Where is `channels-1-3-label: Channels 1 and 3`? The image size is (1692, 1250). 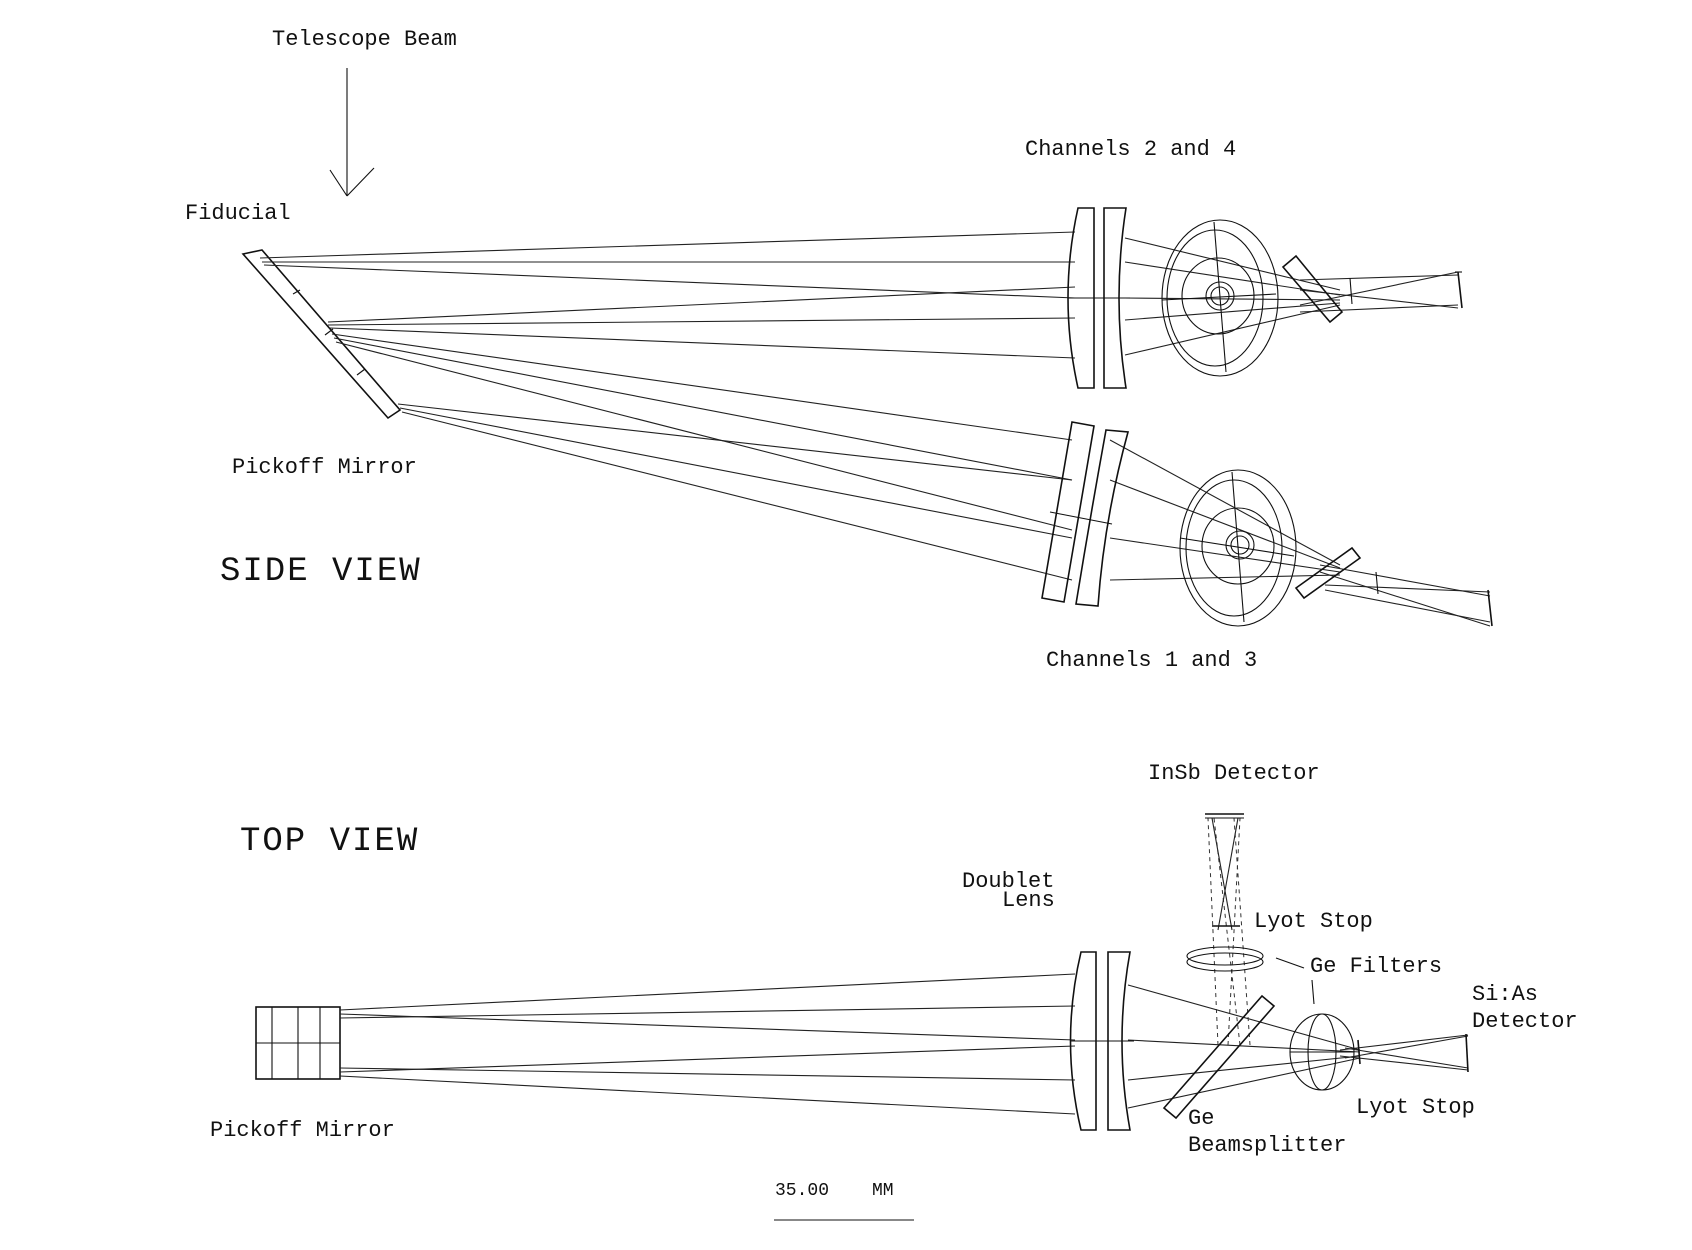 channels-1-3-label: Channels 1 and 3 is located at coordinates (1151, 660).